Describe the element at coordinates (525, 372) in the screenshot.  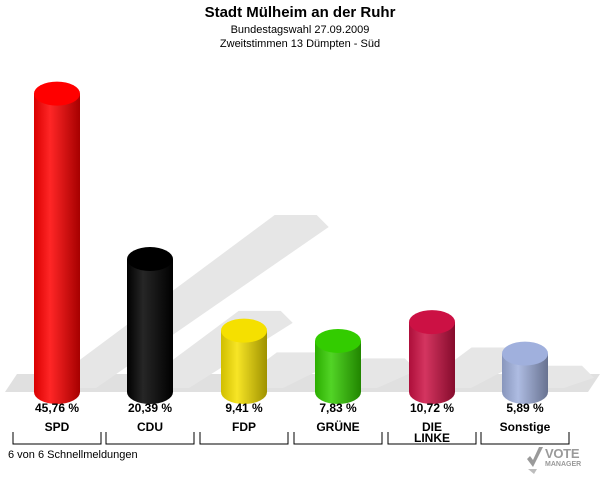
I see `bar-sonstige` at that location.